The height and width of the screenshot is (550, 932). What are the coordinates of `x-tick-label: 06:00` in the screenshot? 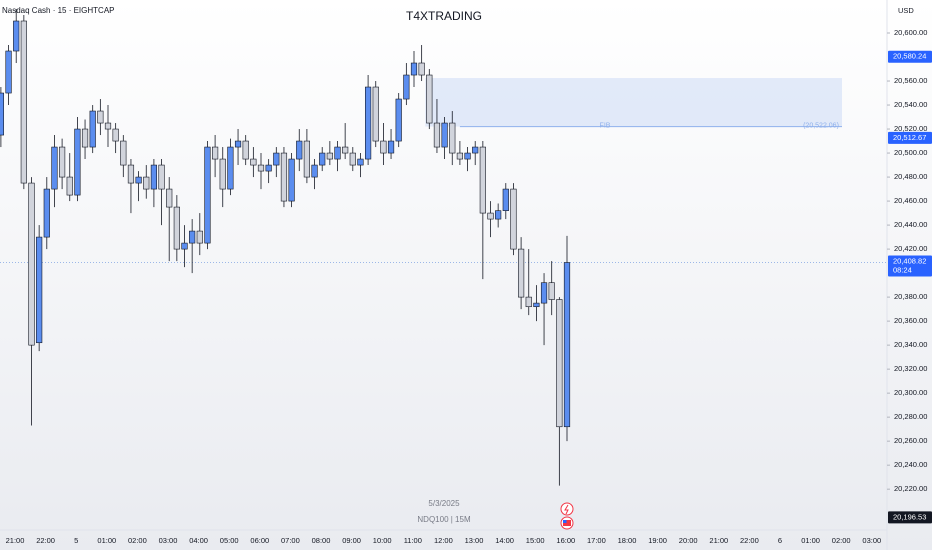 It's located at (259, 540).